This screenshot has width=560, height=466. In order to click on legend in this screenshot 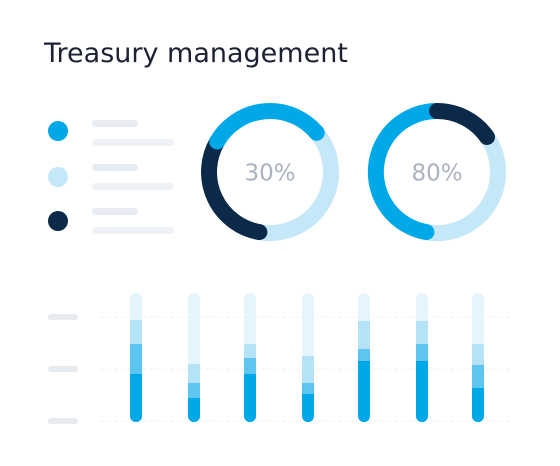, I will do `click(111, 177)`.